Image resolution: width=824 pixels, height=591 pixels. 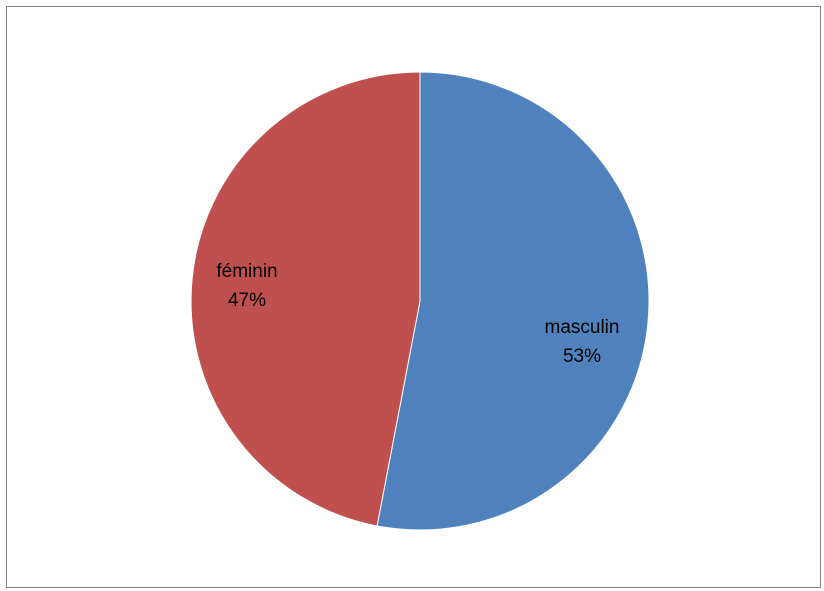 I want to click on slice-percent-masculin: 53%, so click(x=582, y=356).